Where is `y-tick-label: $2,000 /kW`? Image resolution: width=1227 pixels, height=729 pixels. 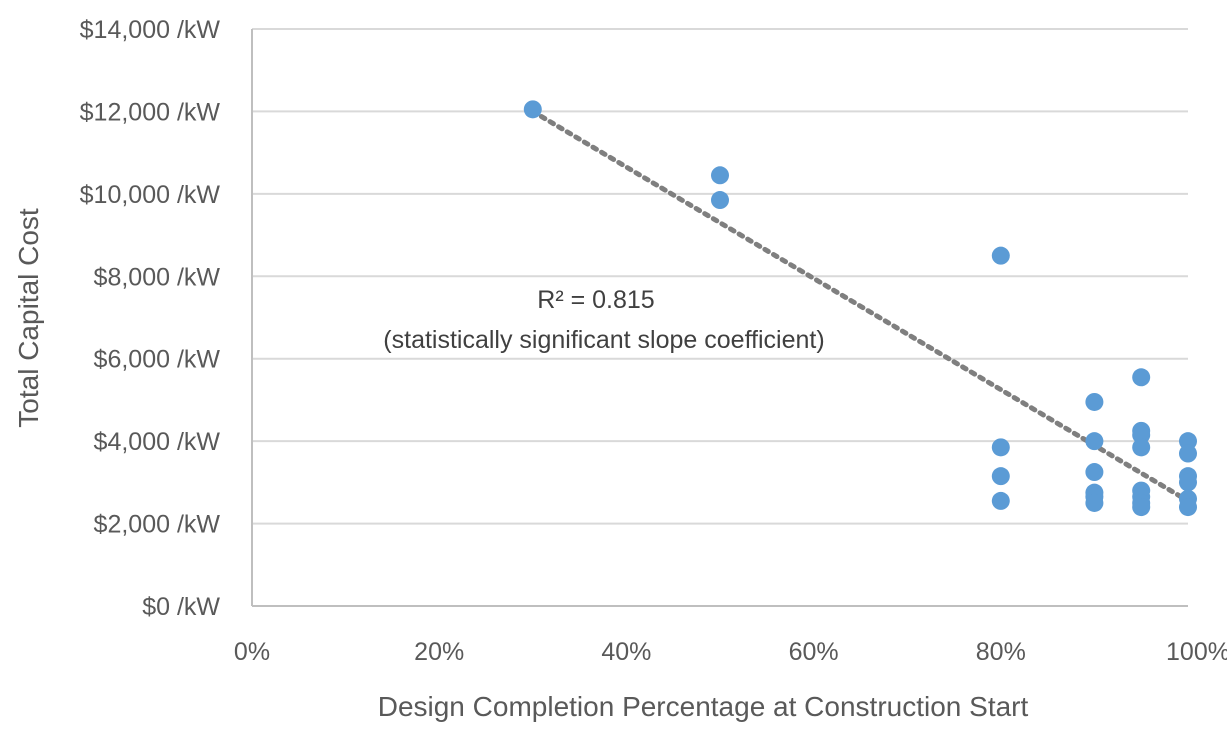
y-tick-label: $2,000 /kW is located at coordinates (157, 525).